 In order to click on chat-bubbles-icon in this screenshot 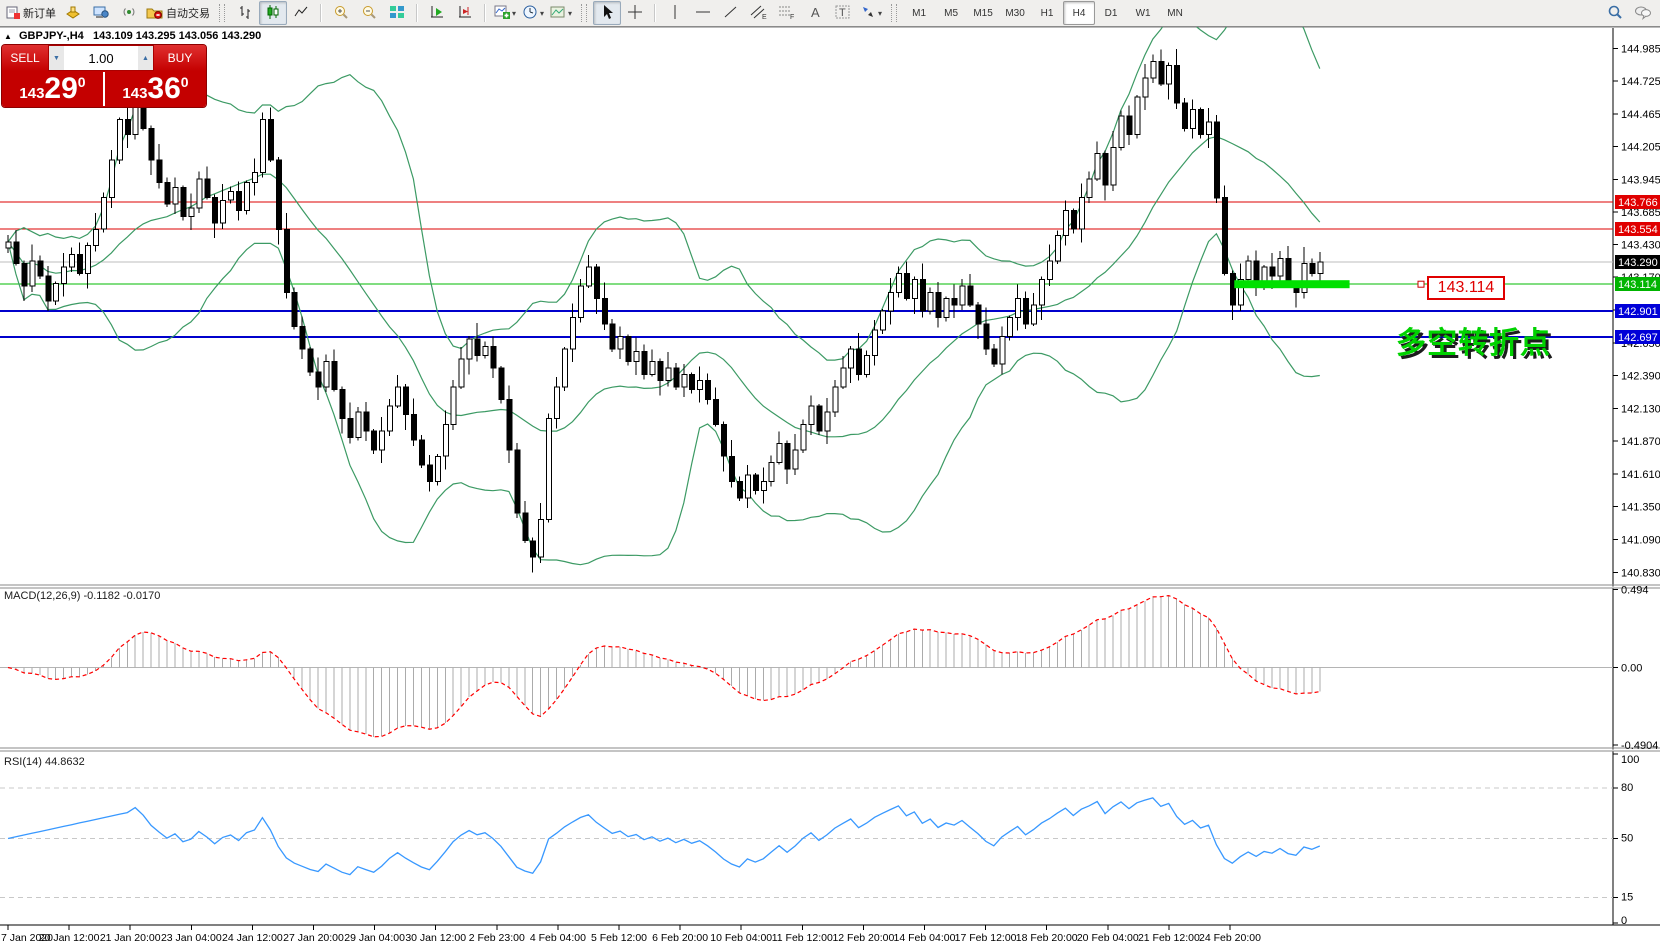, I will do `click(1643, 13)`.